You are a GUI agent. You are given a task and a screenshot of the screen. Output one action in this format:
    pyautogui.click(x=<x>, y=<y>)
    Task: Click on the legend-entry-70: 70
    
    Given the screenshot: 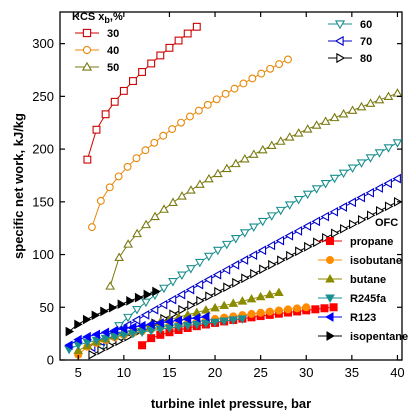 What is the action you would take?
    pyautogui.click(x=366, y=42)
    